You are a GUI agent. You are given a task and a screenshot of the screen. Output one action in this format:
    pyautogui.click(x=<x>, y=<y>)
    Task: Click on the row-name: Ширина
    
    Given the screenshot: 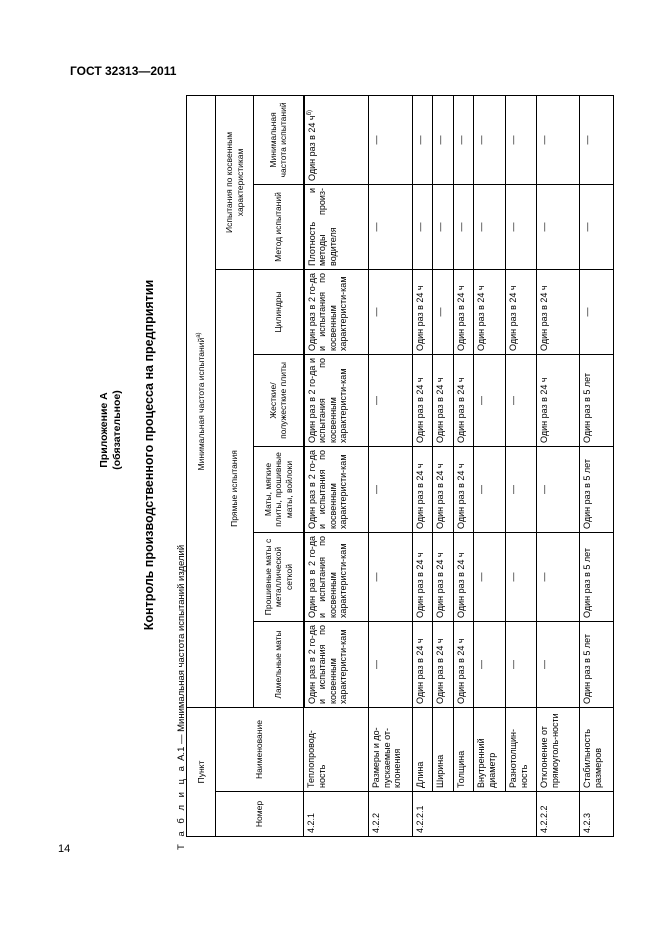 What is the action you would take?
    pyautogui.click(x=443, y=749)
    